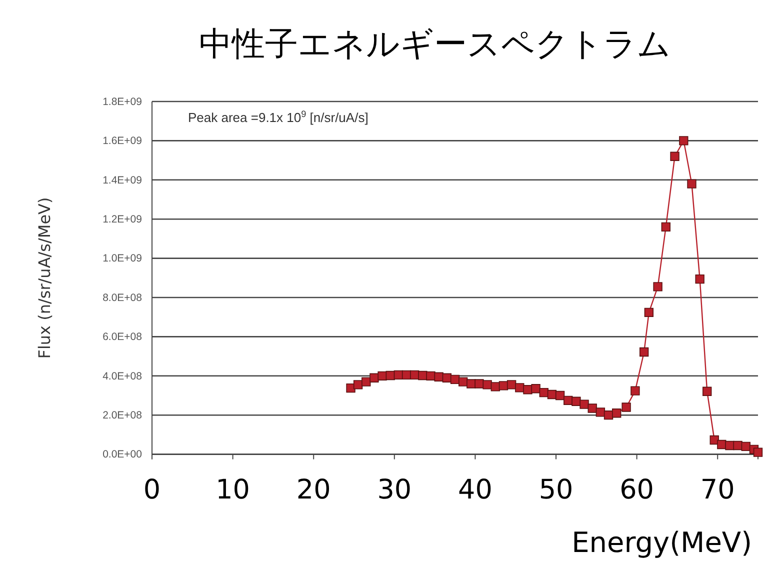  I want to click on x-tick-label: 30, so click(394, 490).